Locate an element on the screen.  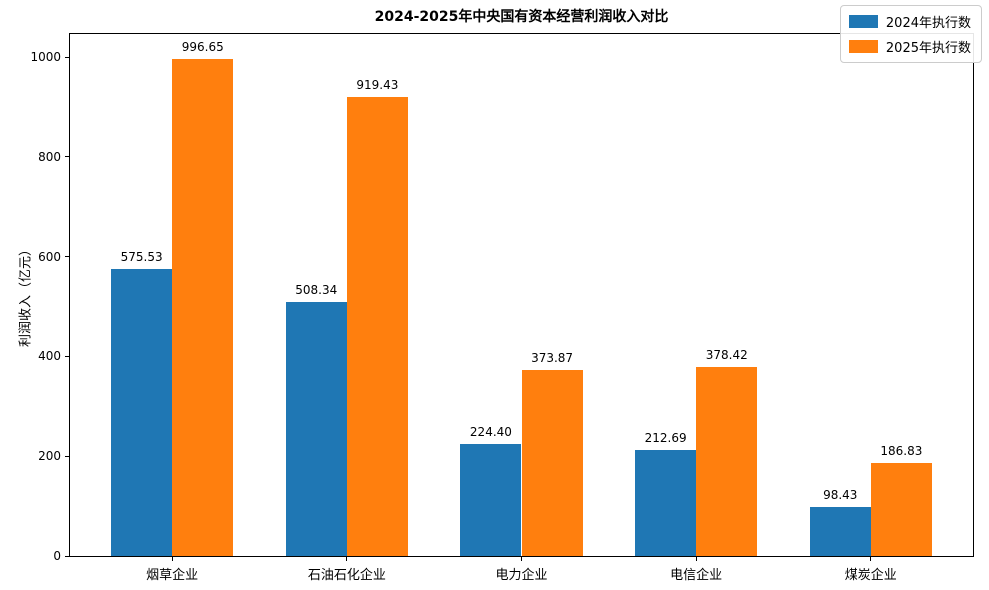
x-tick-label: 电信企业 is located at coordinates (696, 575).